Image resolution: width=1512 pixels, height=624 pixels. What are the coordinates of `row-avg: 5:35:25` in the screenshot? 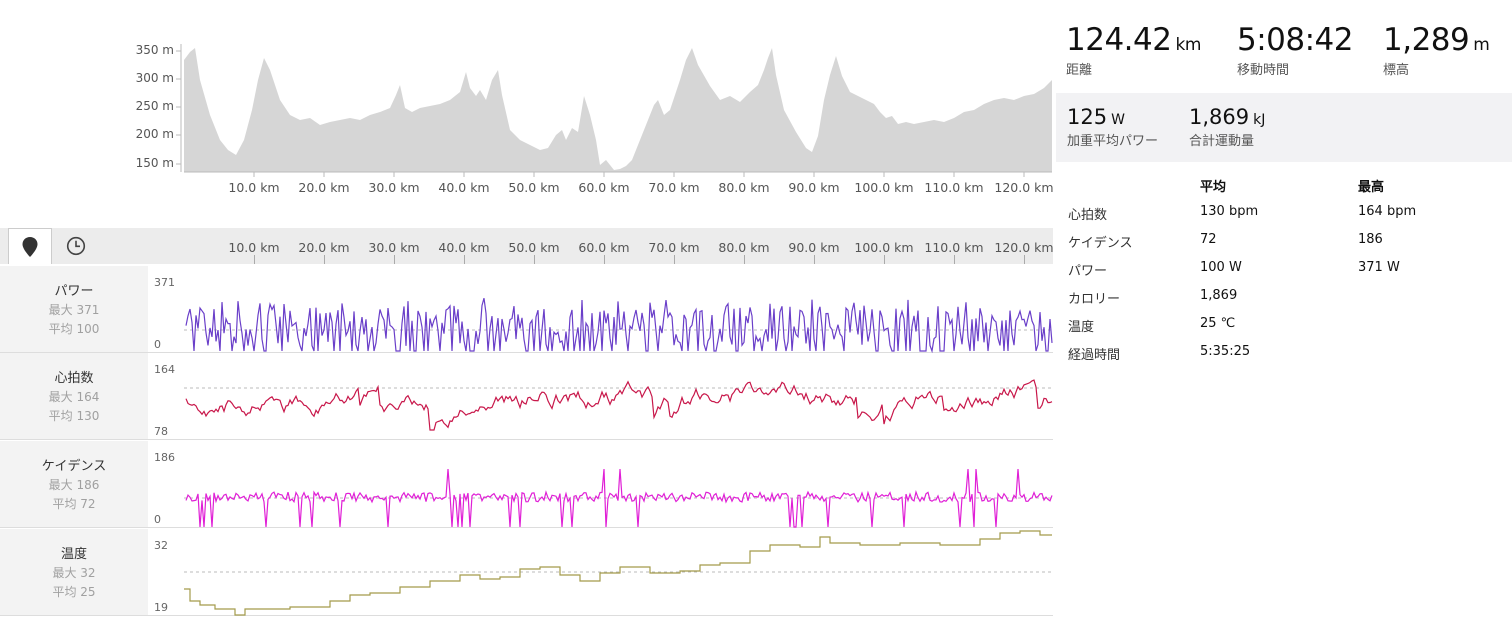 It's located at (1225, 351).